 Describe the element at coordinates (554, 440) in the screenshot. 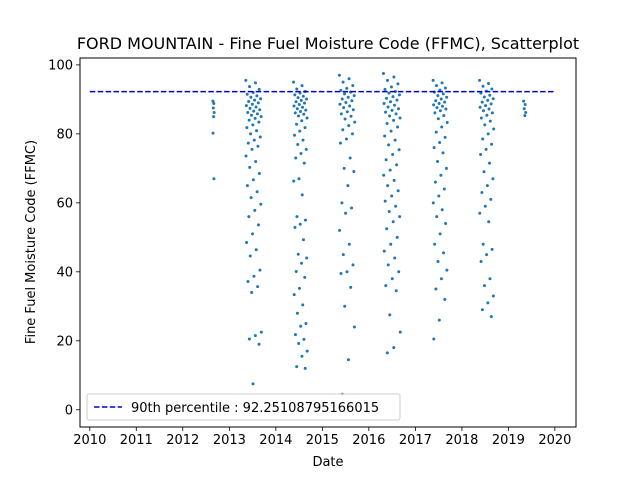

I see `x-tick-label: 2020` at that location.